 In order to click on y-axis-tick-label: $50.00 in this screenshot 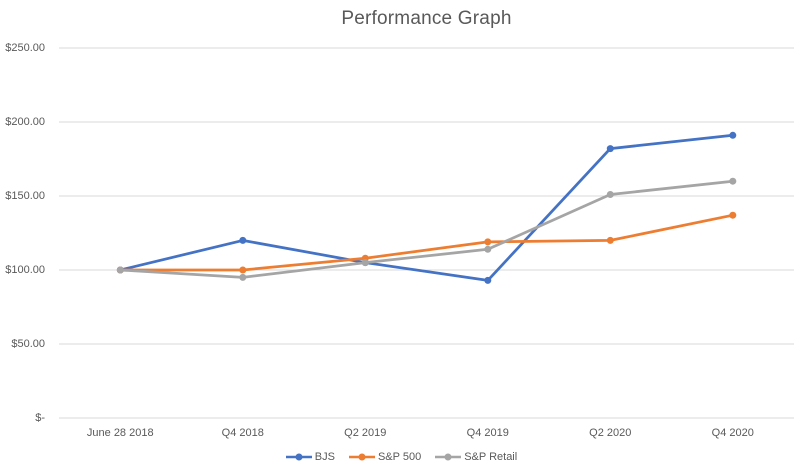, I will do `click(28, 344)`.